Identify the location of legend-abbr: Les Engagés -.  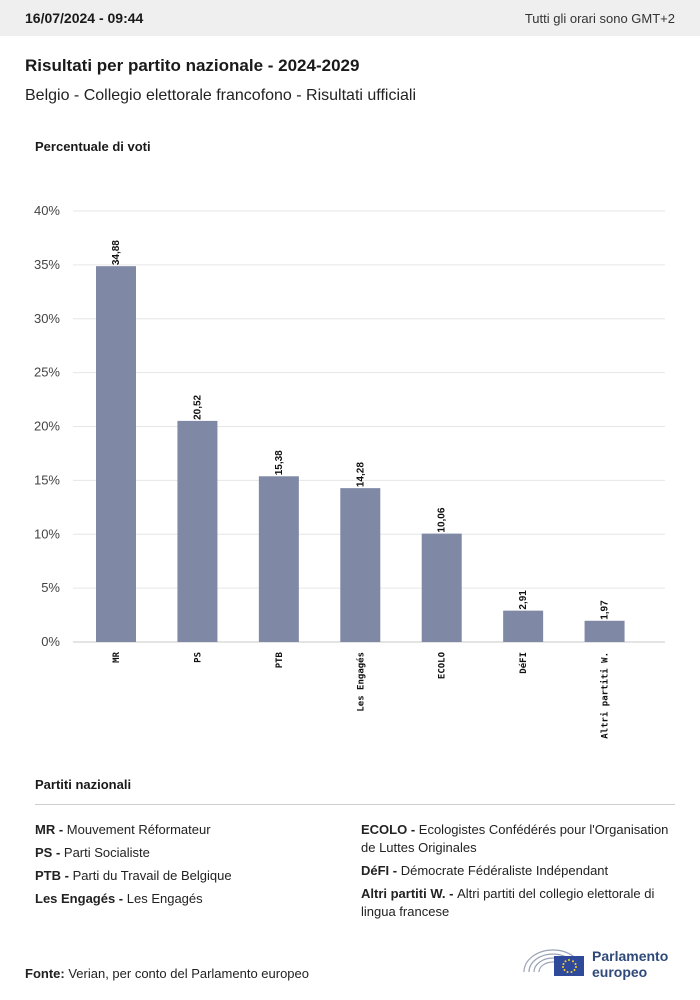
(81, 898).